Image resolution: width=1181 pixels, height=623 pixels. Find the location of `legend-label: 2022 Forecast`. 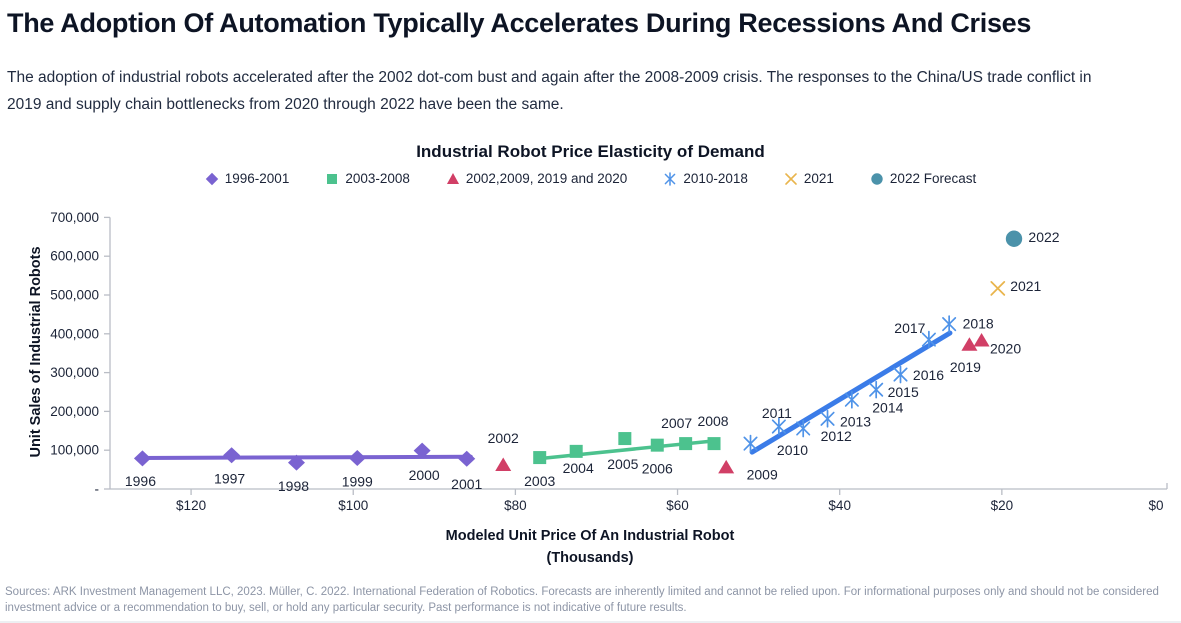

legend-label: 2022 Forecast is located at coordinates (933, 178).